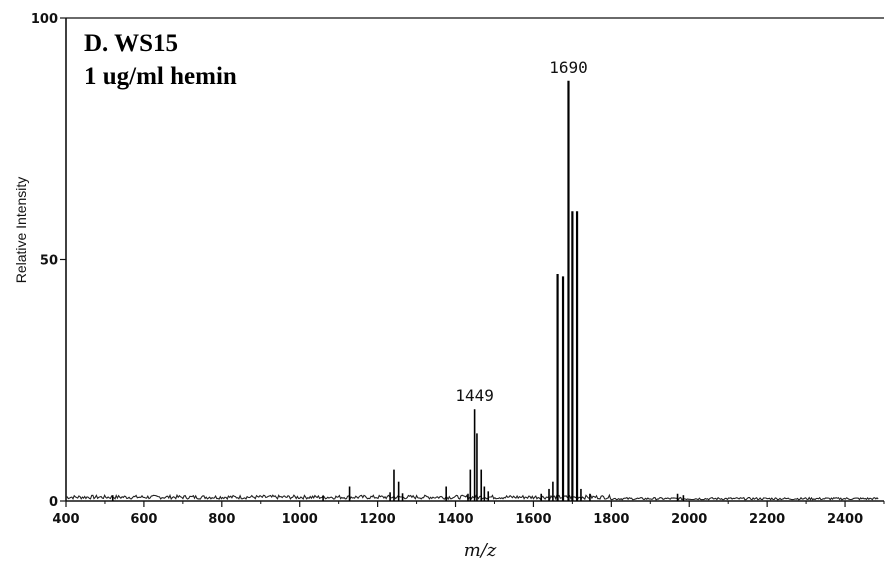  I want to click on x-tick-label-1600: 1600, so click(533, 519).